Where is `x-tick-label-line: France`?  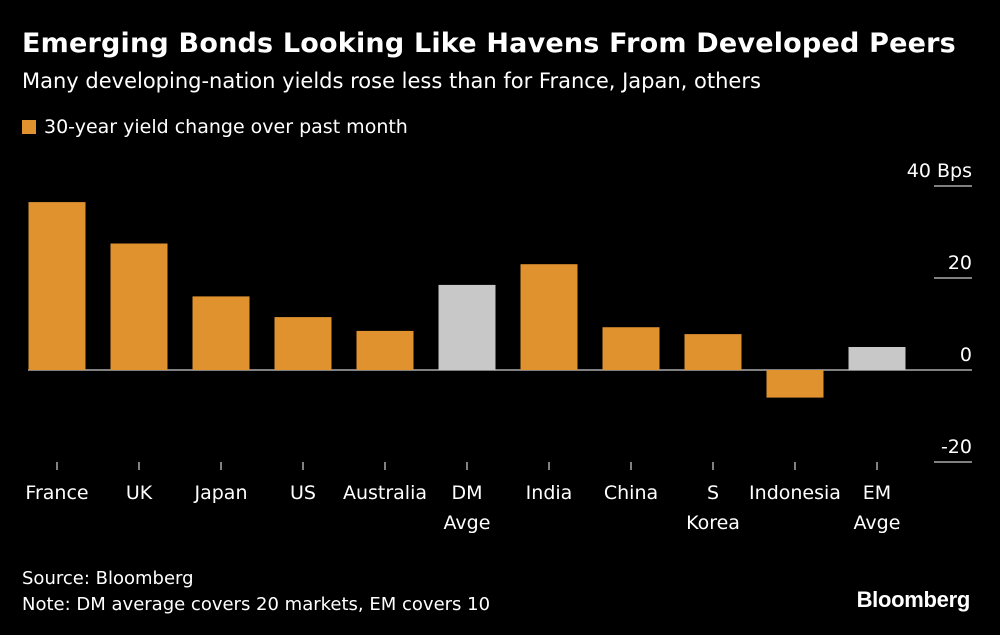
x-tick-label-line: France is located at coordinates (56, 493).